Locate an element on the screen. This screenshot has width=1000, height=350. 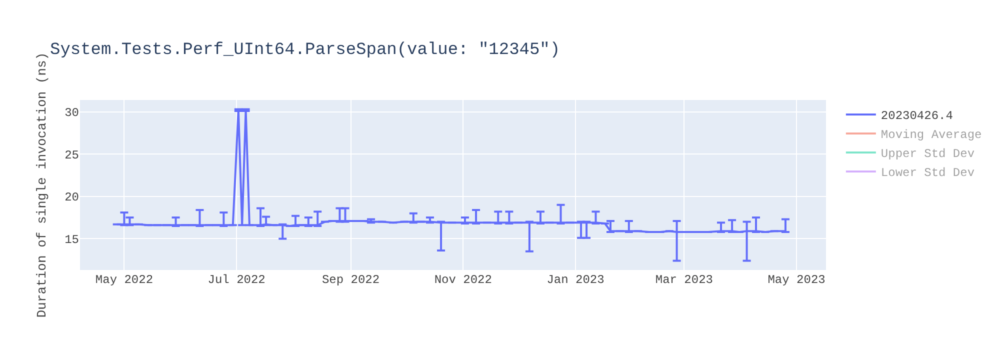
y-axis-title: Duration of single invocation (ns) is located at coordinates (42, 185).